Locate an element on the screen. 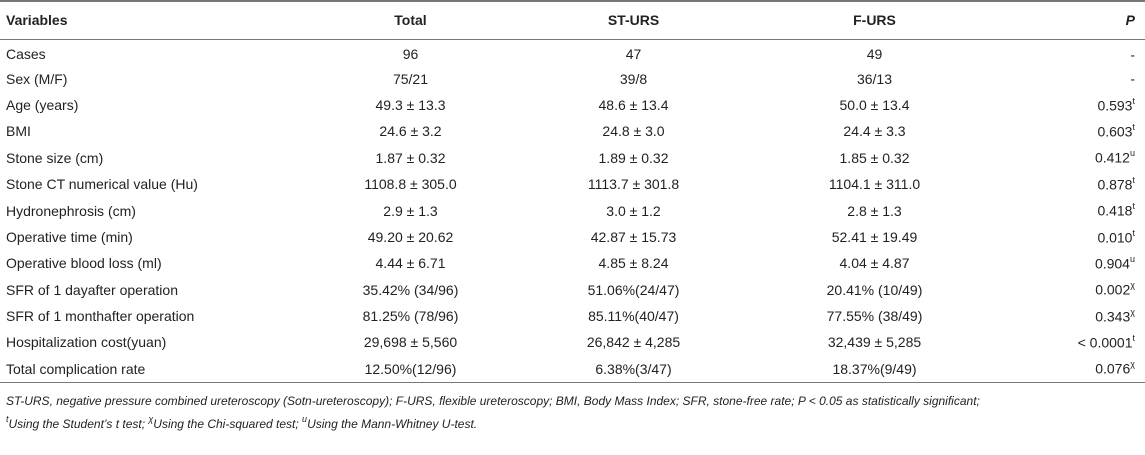  footnote-u-text: Using the Mann-Whitney U-test. is located at coordinates (392, 424).